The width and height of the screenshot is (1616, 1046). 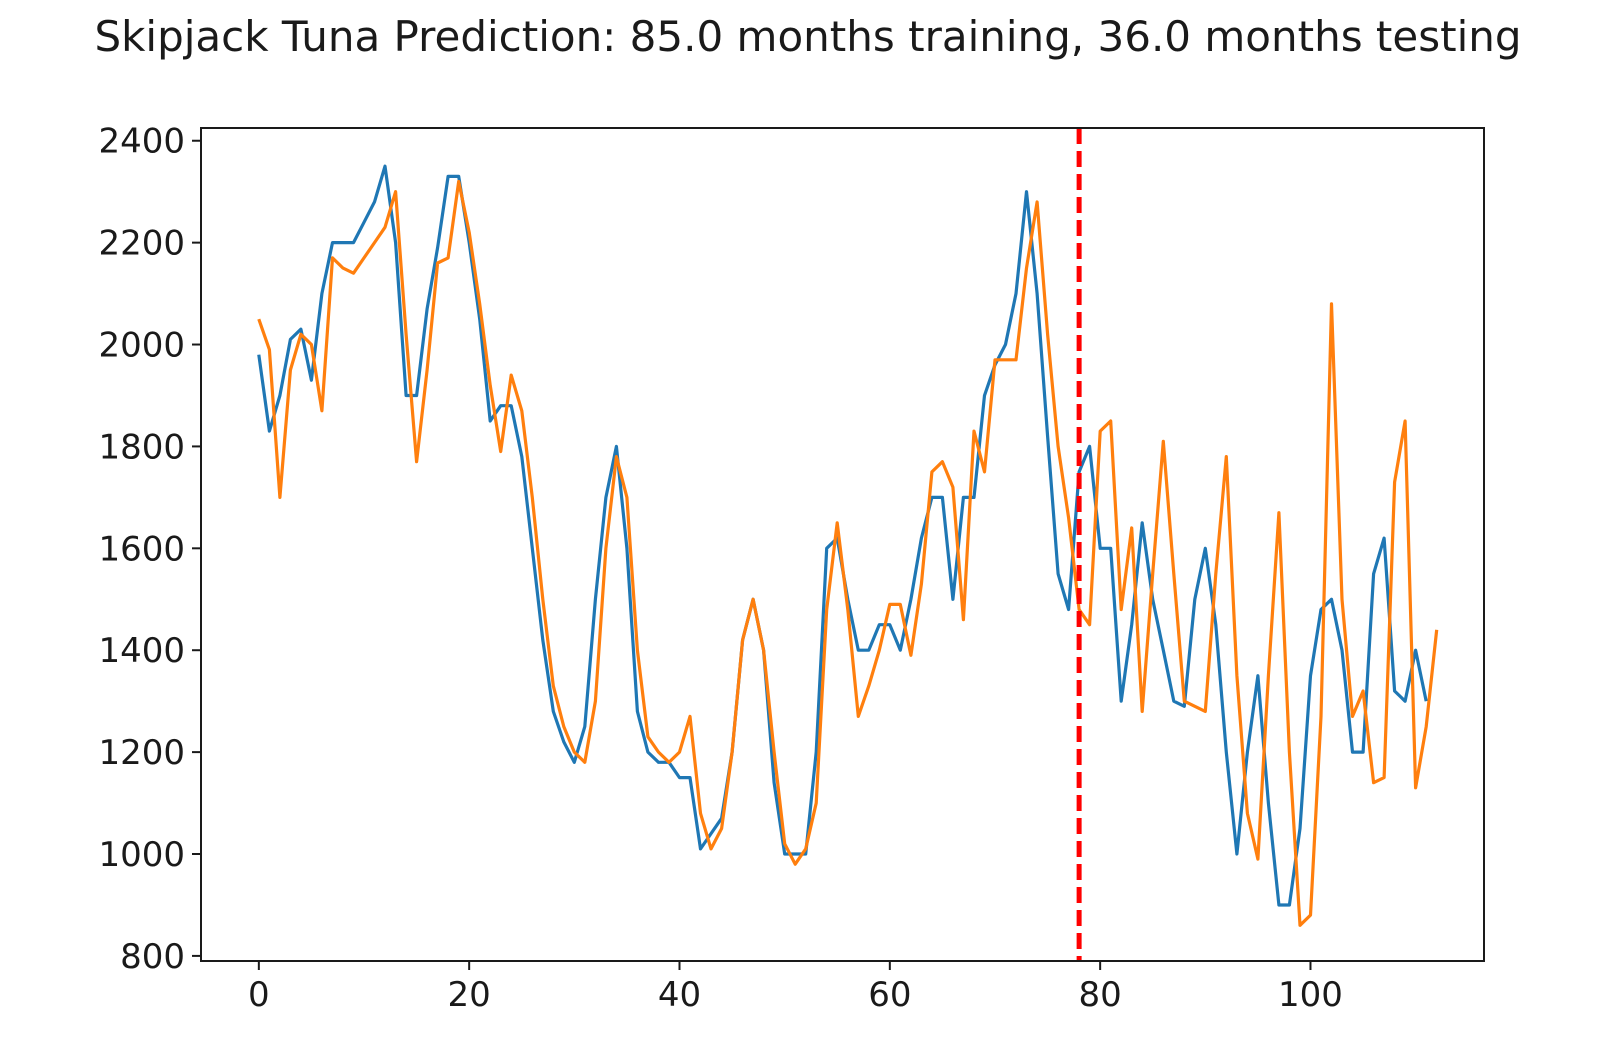 I want to click on y-tick-label: 2400, so click(x=141, y=142).